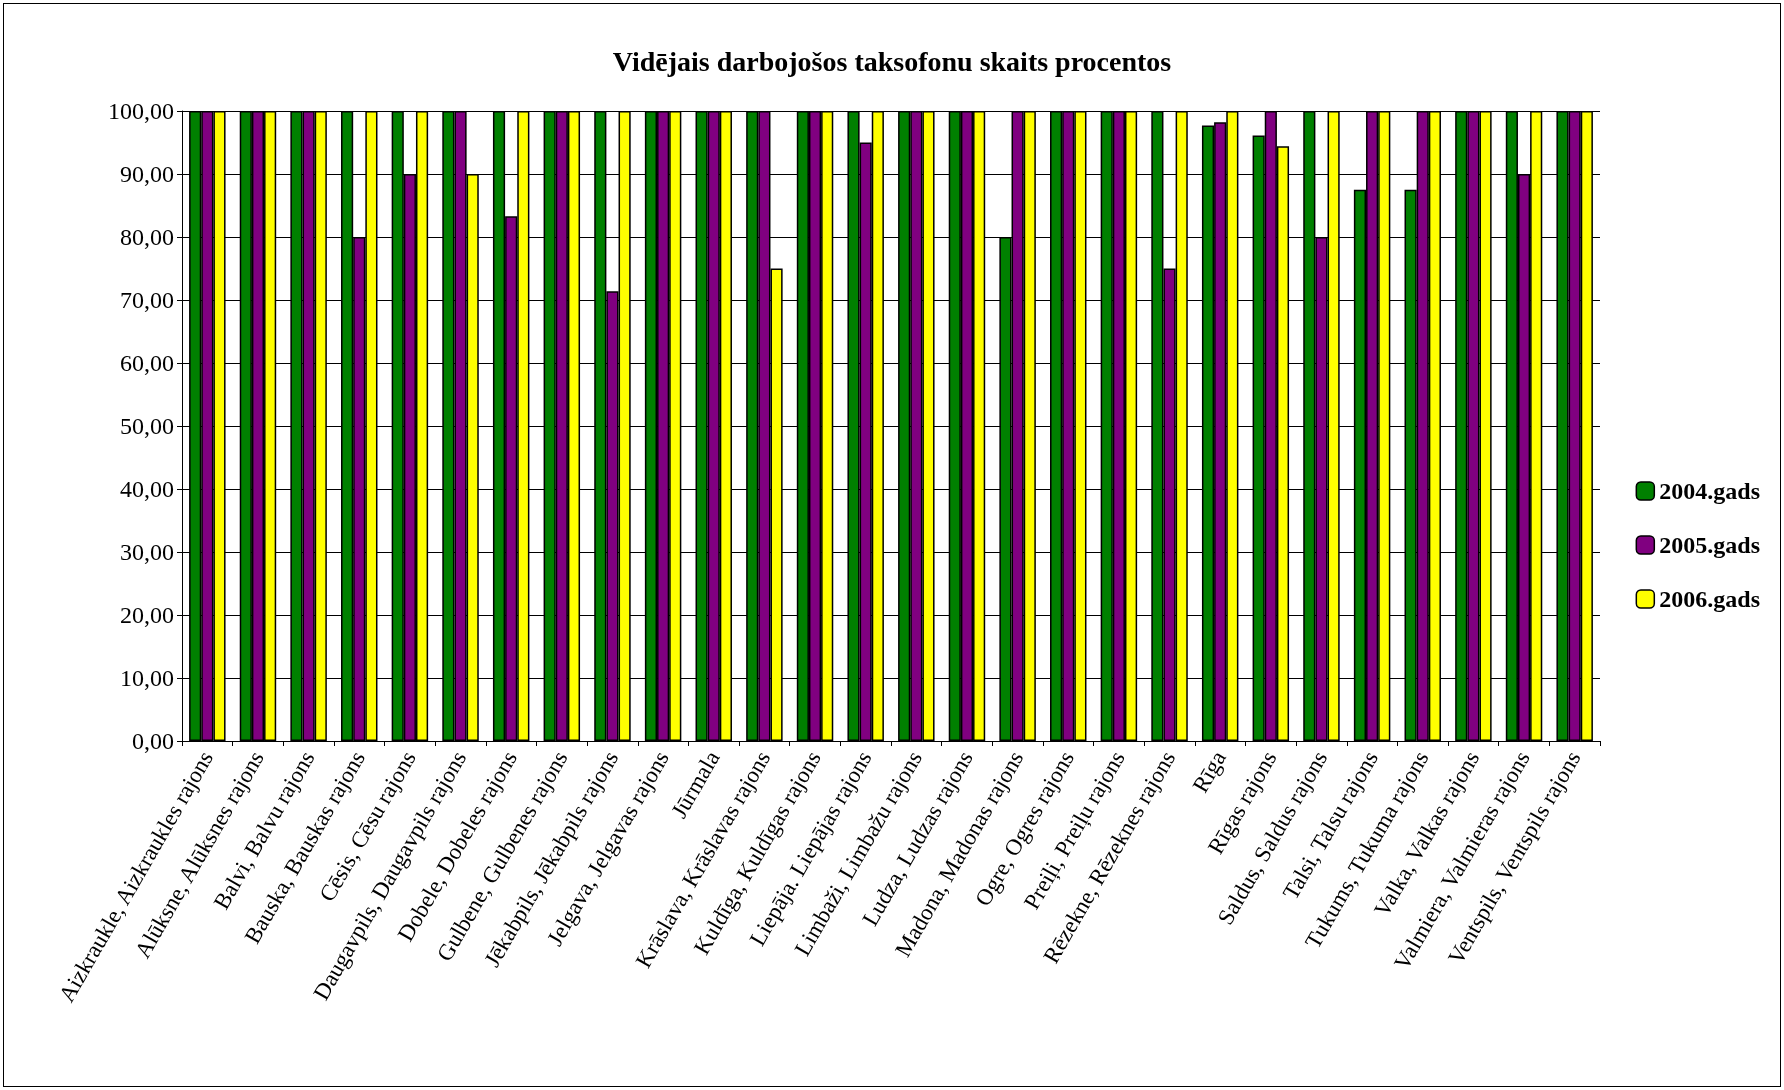 The height and width of the screenshot is (1090, 1784). What do you see at coordinates (147, 426) in the screenshot?
I see `y-tick-label: 50,00` at bounding box center [147, 426].